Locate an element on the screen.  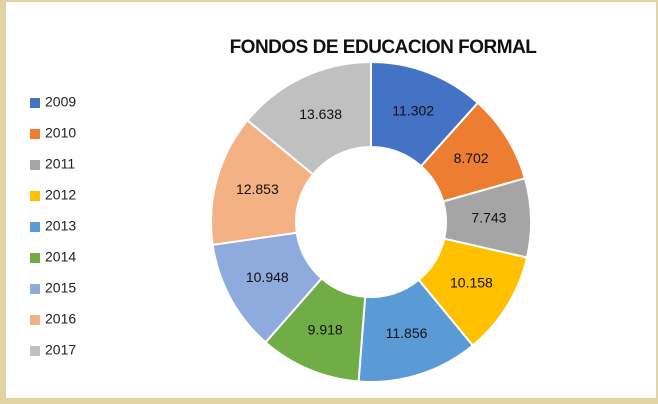
legend-label: 2012 is located at coordinates (60, 195).